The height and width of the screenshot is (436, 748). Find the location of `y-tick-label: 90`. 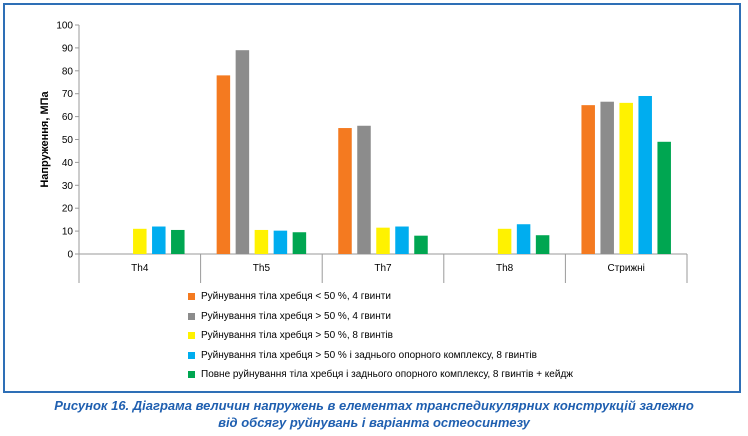

y-tick-label: 90 is located at coordinates (68, 48).